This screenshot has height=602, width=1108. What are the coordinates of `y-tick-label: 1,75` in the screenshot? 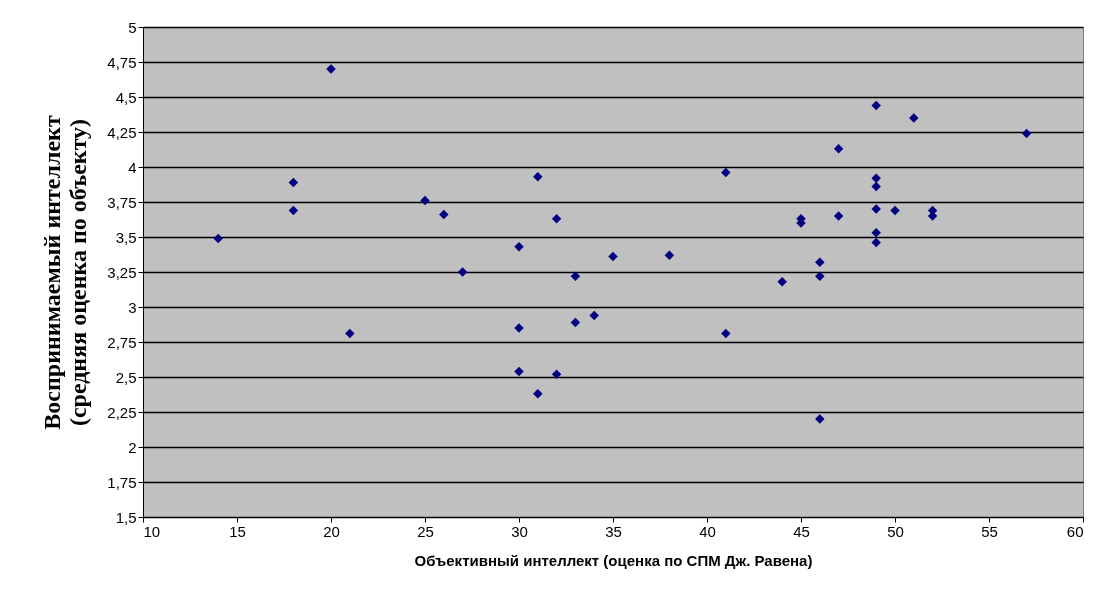 It's located at (122, 482).